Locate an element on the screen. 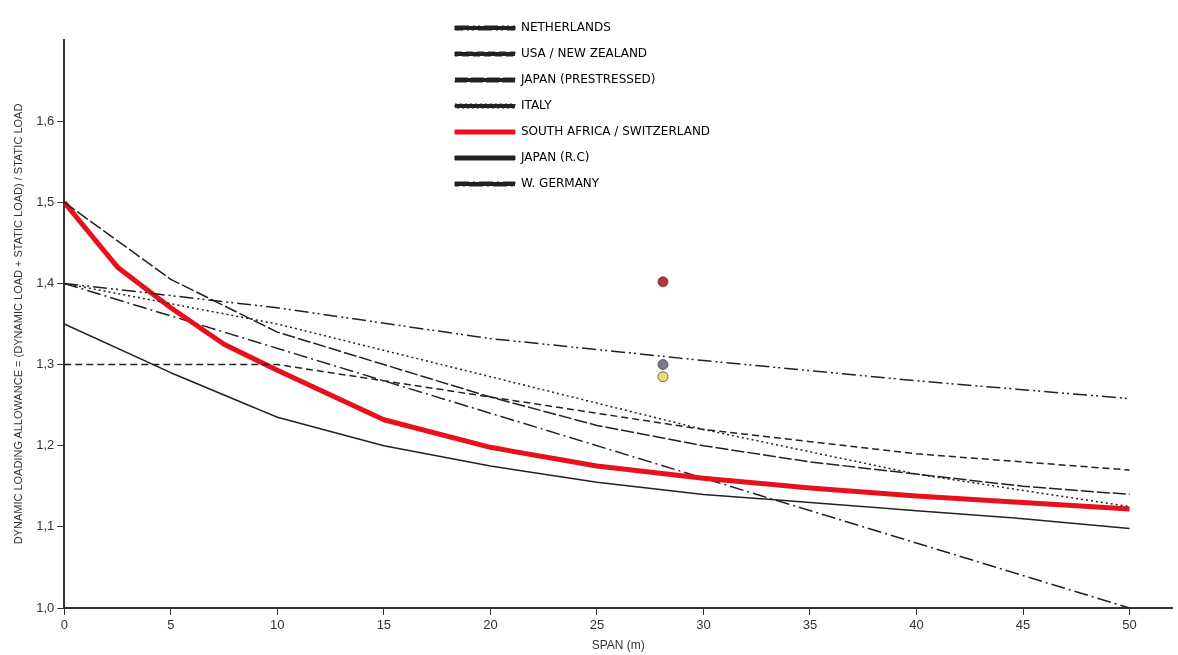 Image resolution: width=1178 pixels, height=655 pixels. legend-label: NETHERLANDS is located at coordinates (565, 27).